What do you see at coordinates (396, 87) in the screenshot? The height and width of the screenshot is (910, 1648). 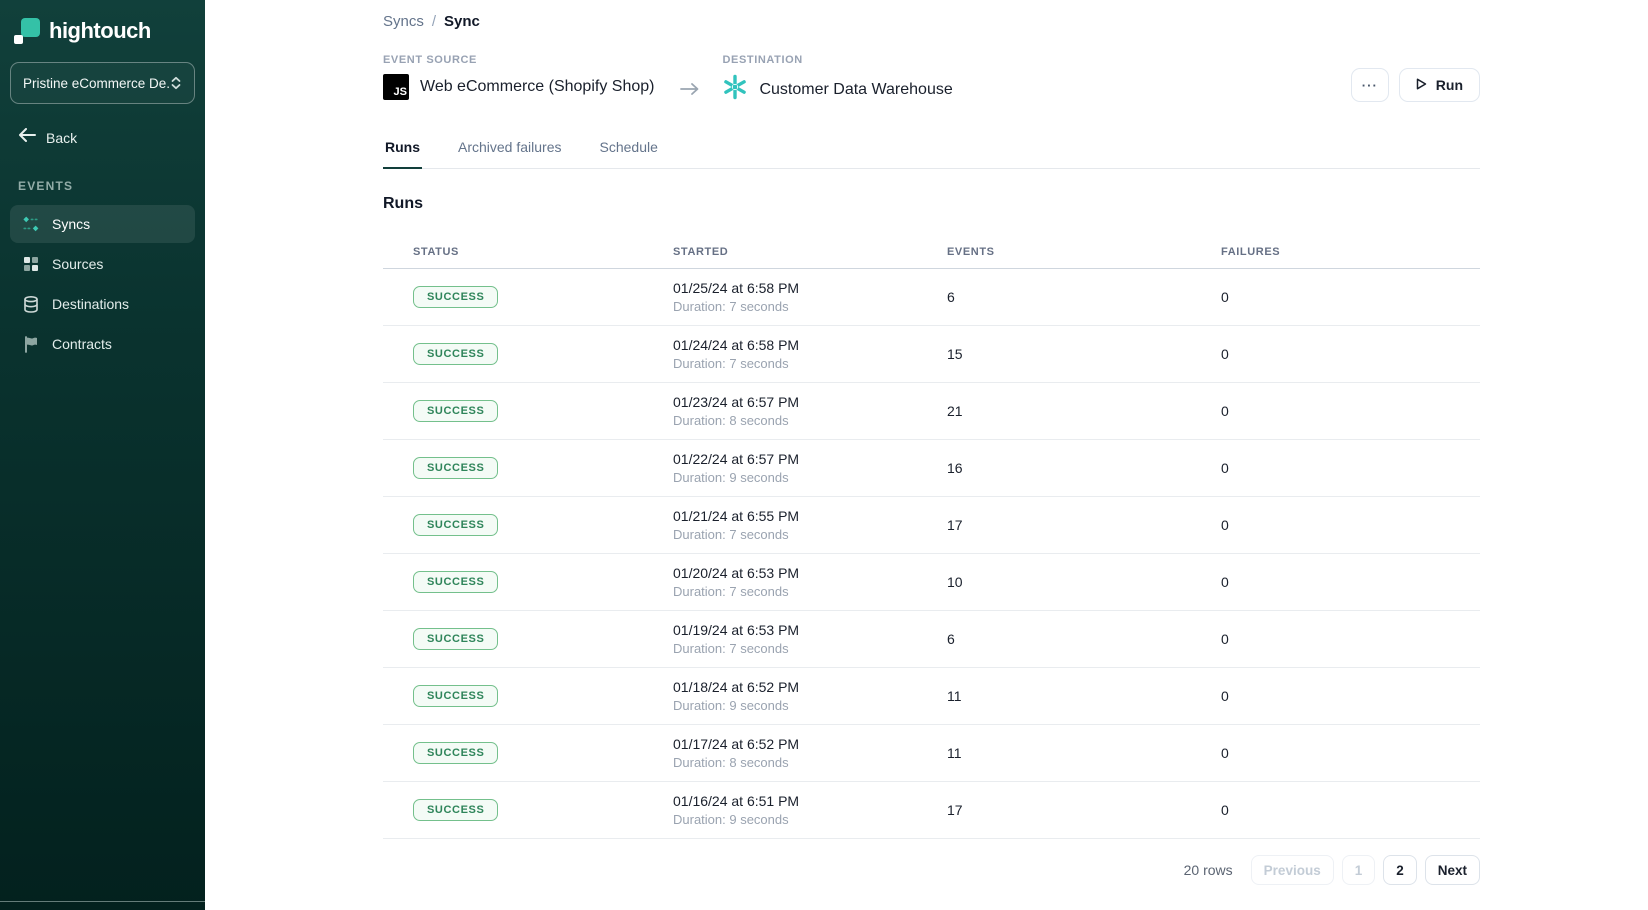 I see `javascript-icon: JS` at bounding box center [396, 87].